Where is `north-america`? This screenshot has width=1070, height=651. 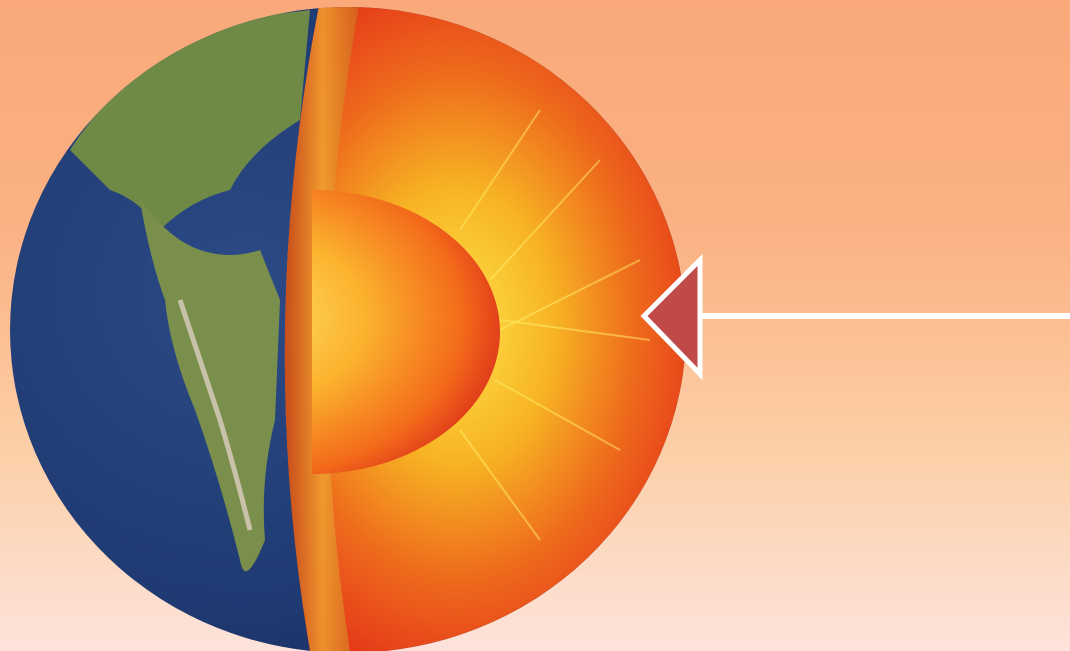
north-america is located at coordinates (190, 120).